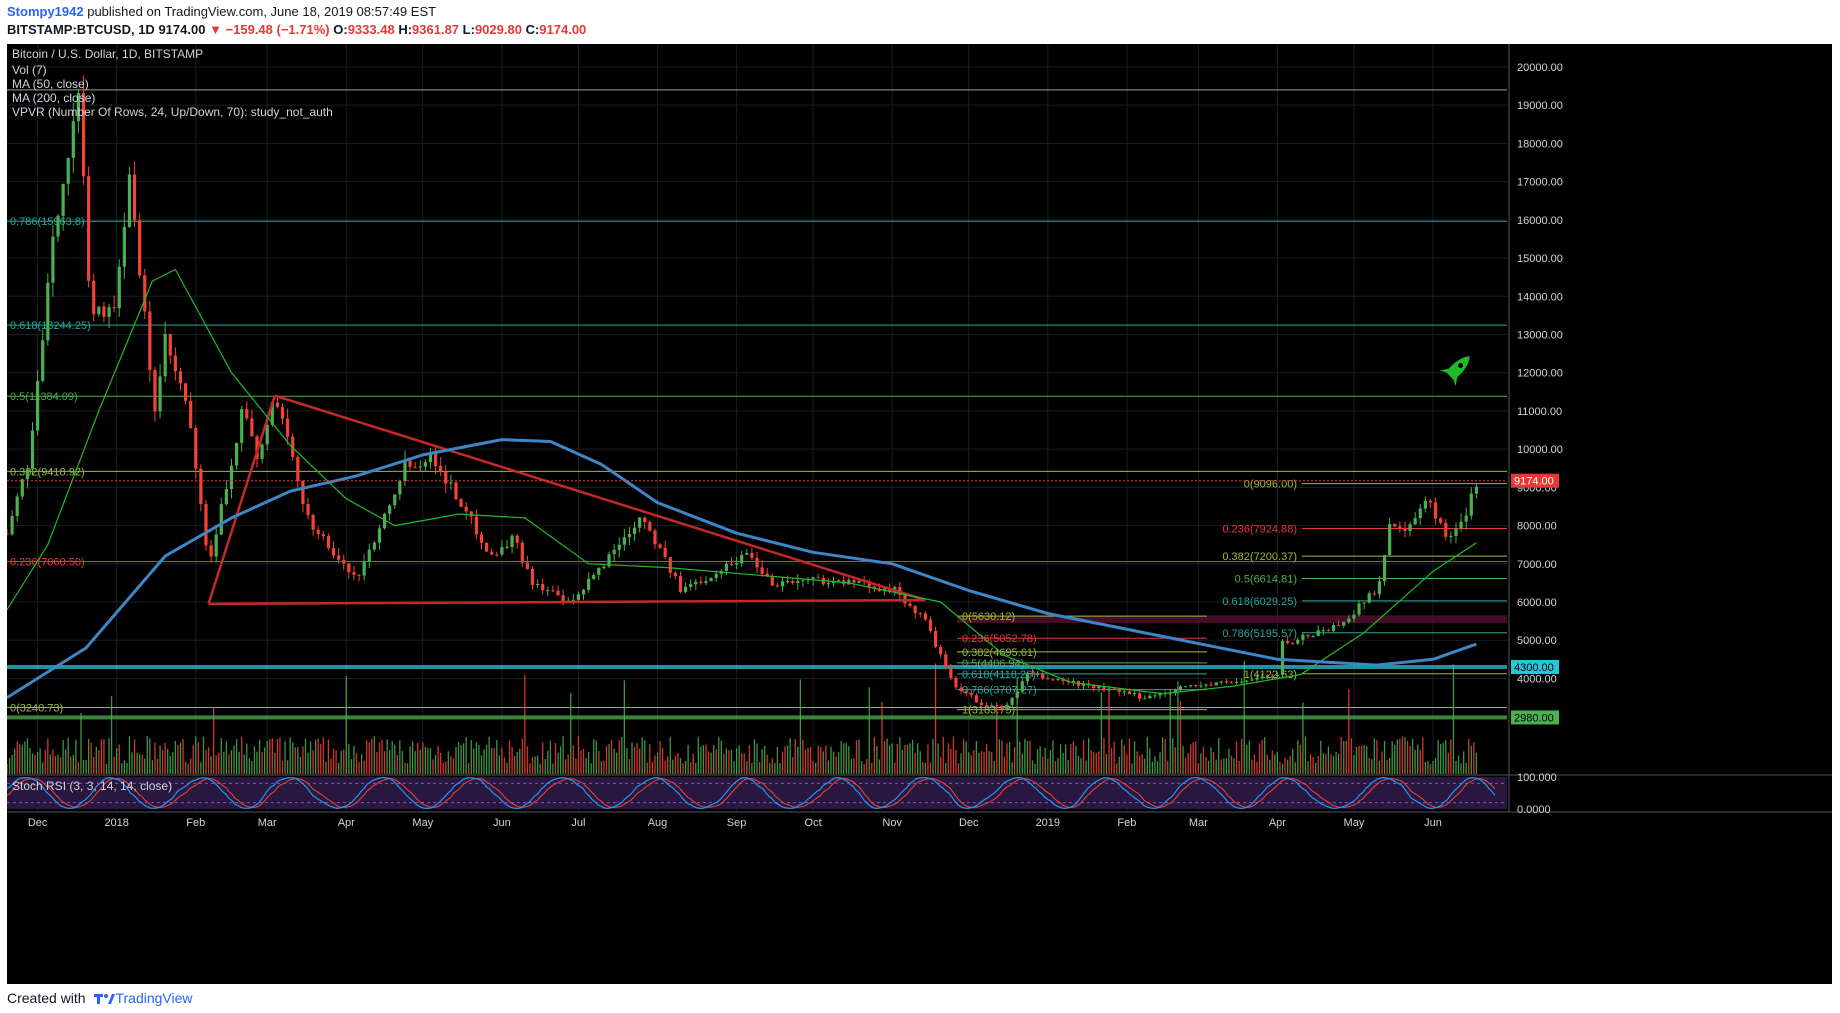 The image size is (1840, 1013). What do you see at coordinates (969, 823) in the screenshot?
I see `x-tick-label: Dec` at bounding box center [969, 823].